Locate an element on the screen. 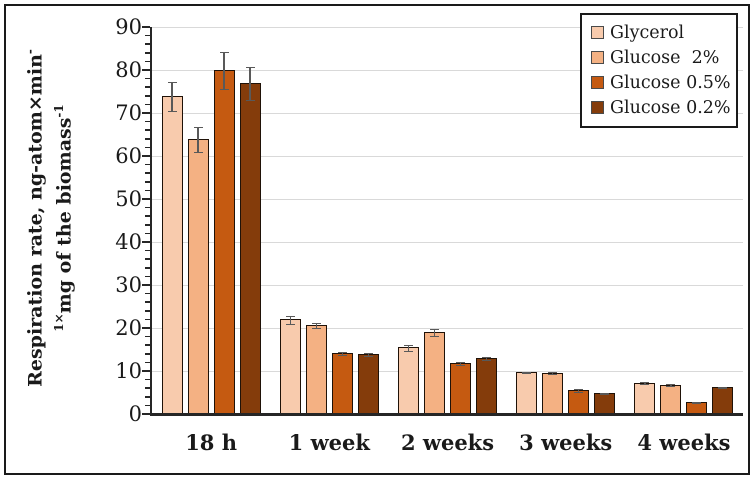  y-tick-label: 40 is located at coordinates (128, 242).